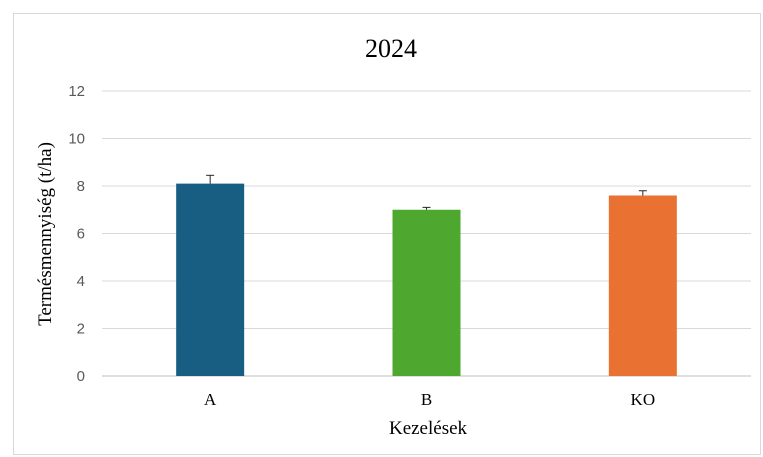  I want to click on x-axis-title: Kezelések, so click(428, 428).